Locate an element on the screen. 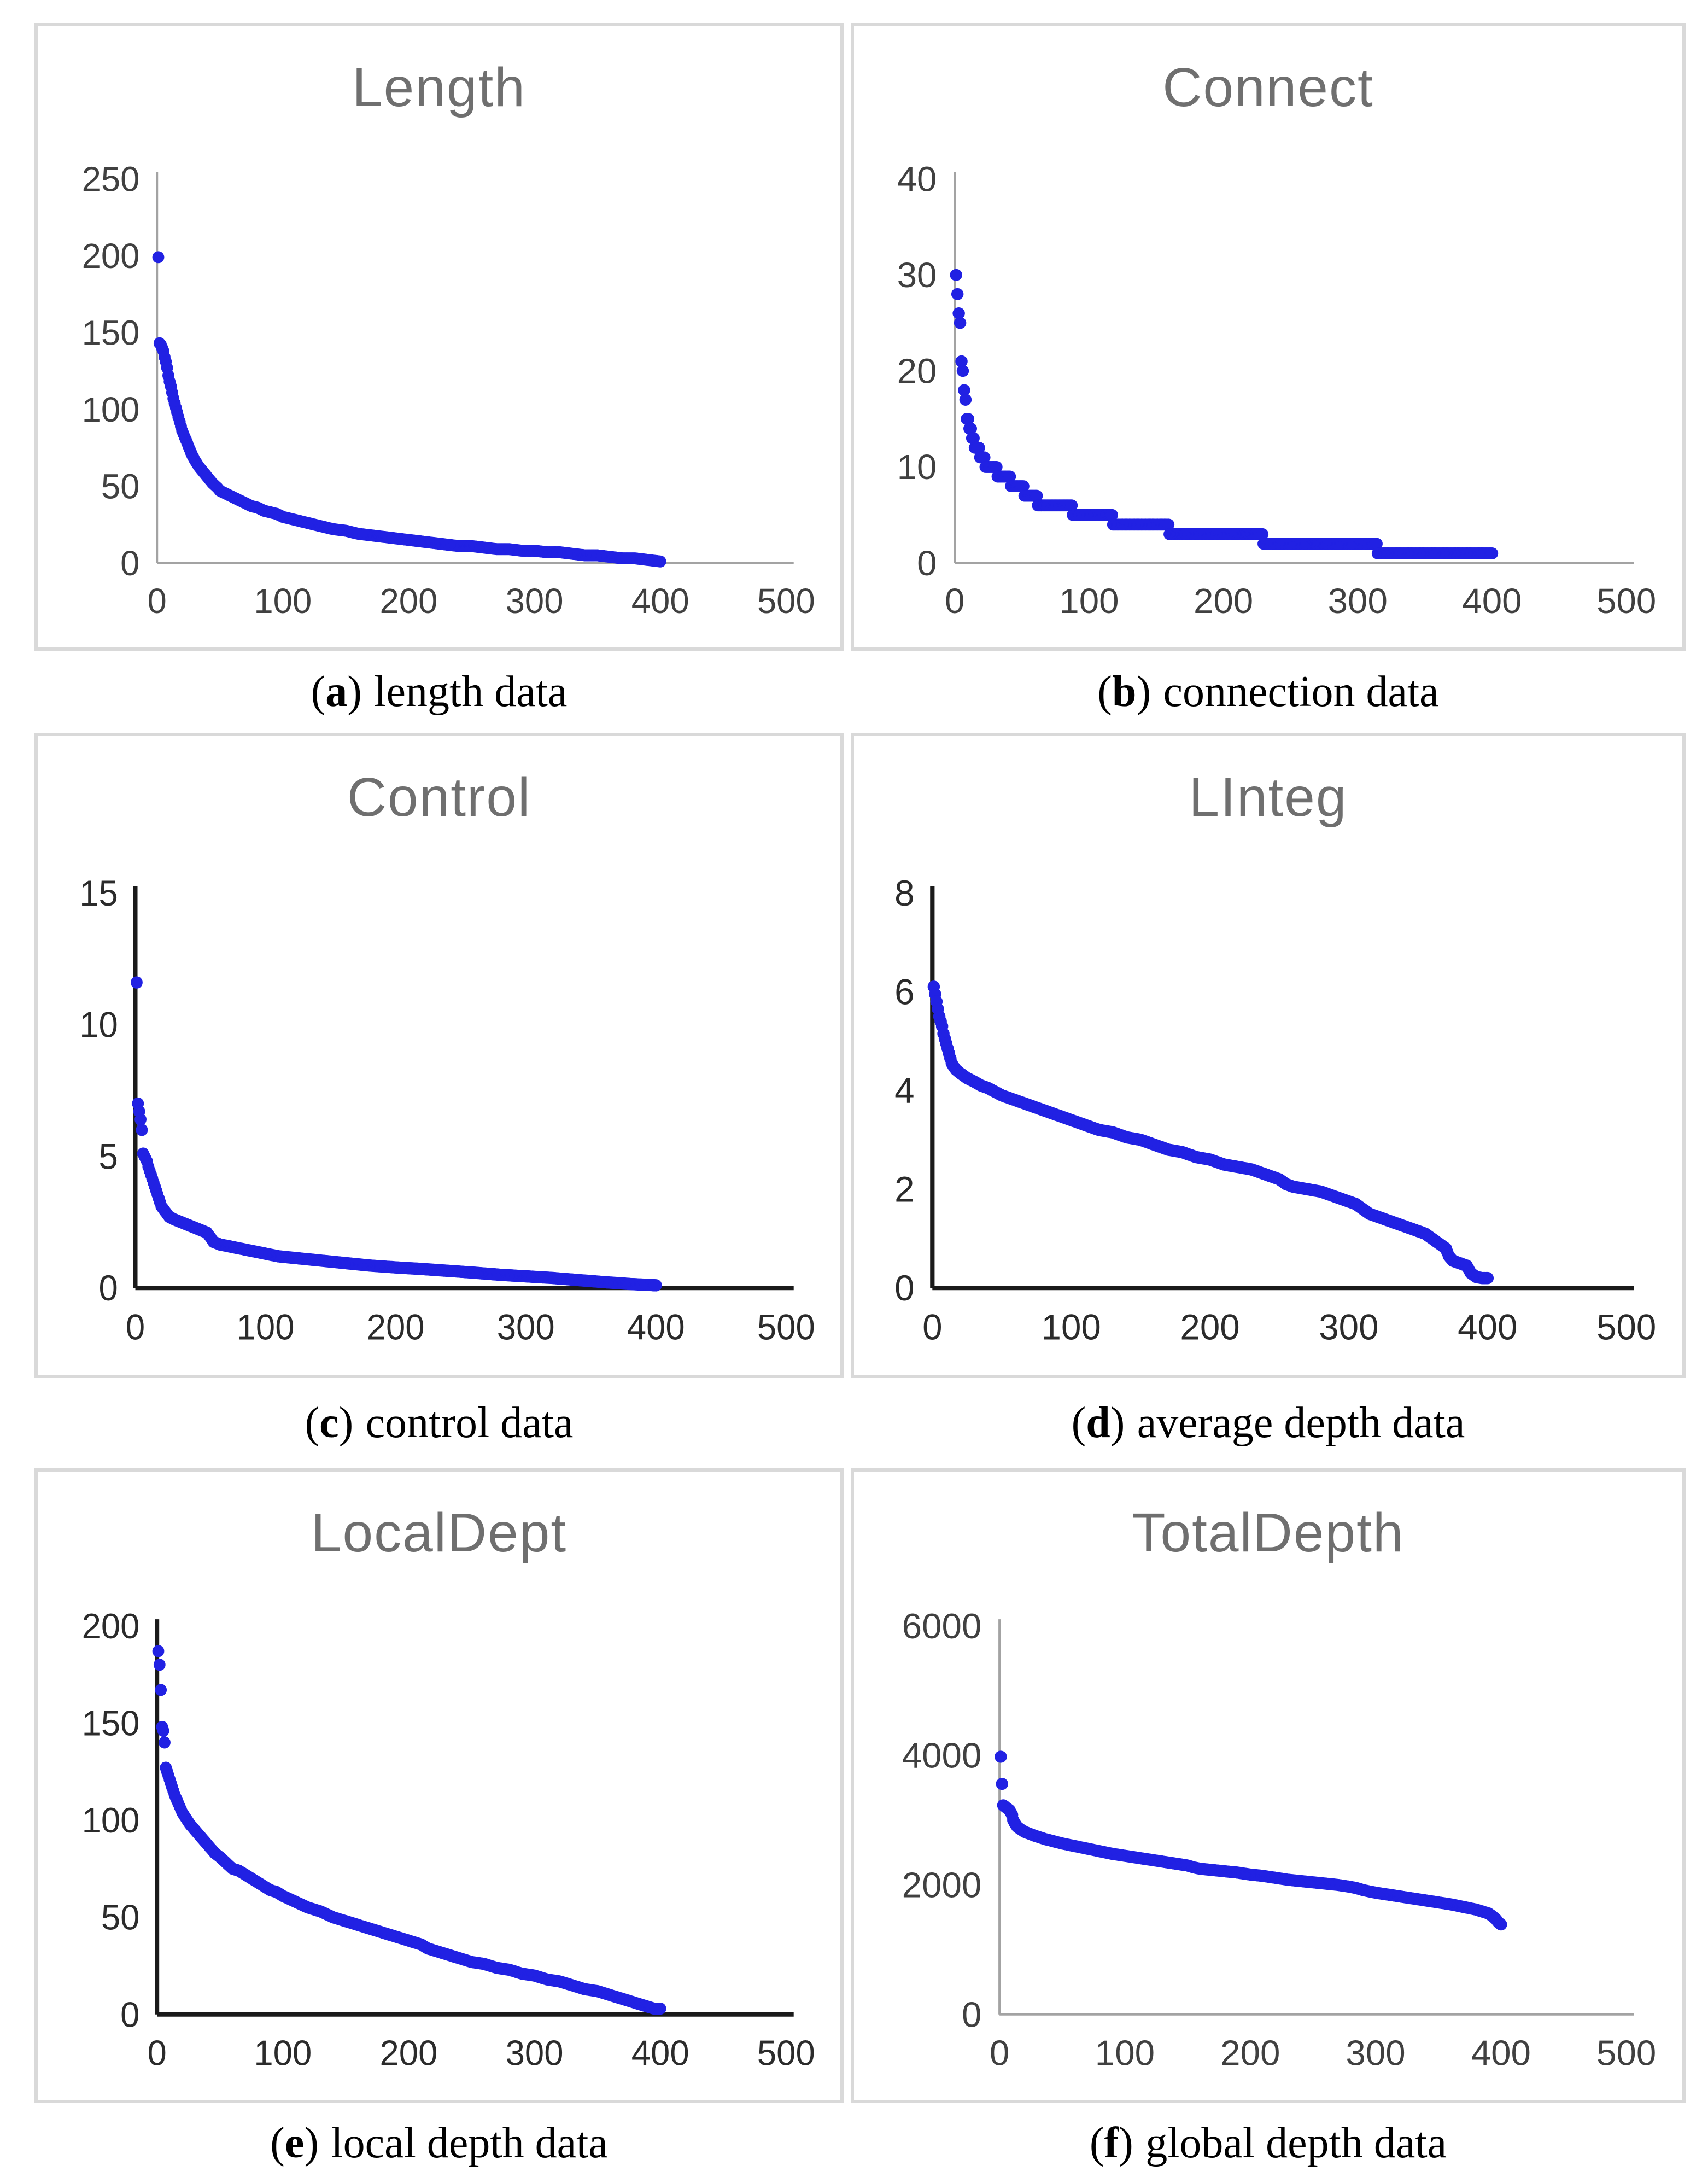 The width and height of the screenshot is (1708, 2183). panel-connect-chart: Connect 0 10 20 30 40 0 100 200 300 400 500 is located at coordinates (1268, 337).